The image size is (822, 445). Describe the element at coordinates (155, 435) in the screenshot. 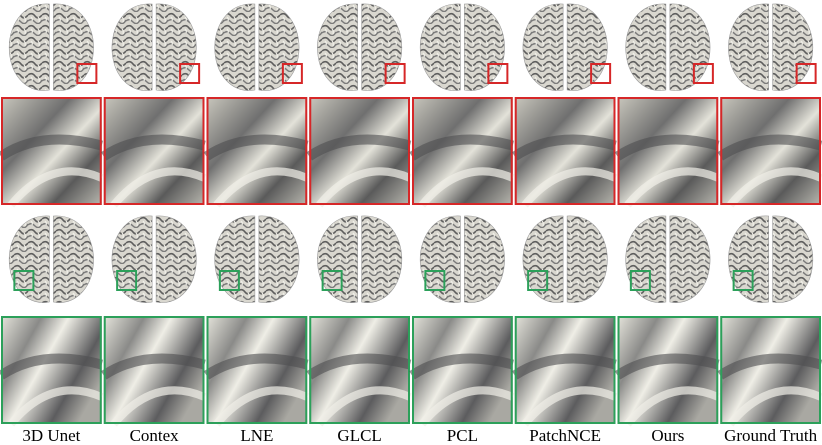

I see `column-label: Contex` at that location.